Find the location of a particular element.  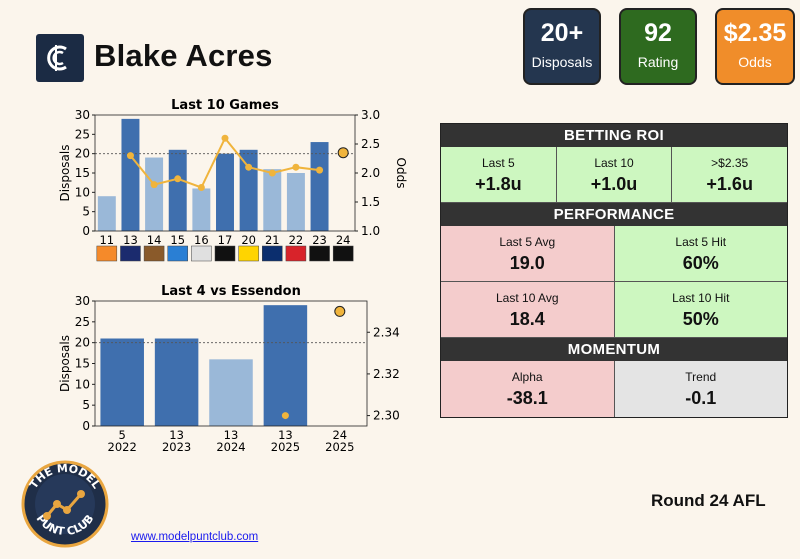

roi-value: +1.0u is located at coordinates (614, 184).